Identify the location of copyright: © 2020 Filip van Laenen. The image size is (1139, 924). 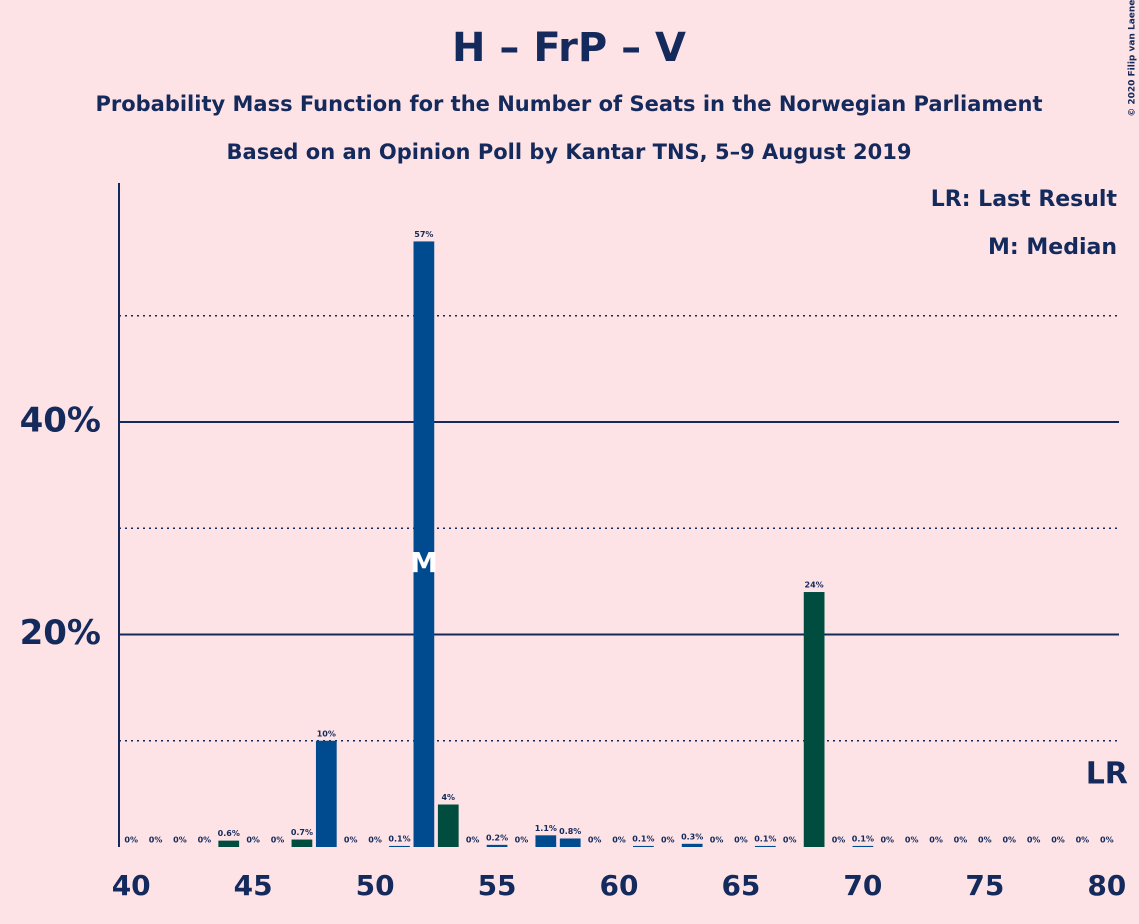
(1133, 58).